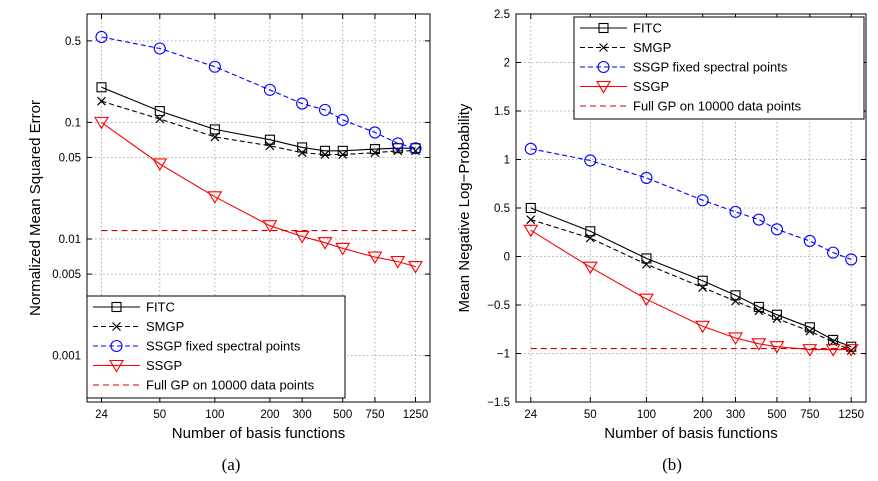 The height and width of the screenshot is (481, 878). I want to click on legend-label-b-3: SSGP, so click(651, 86).